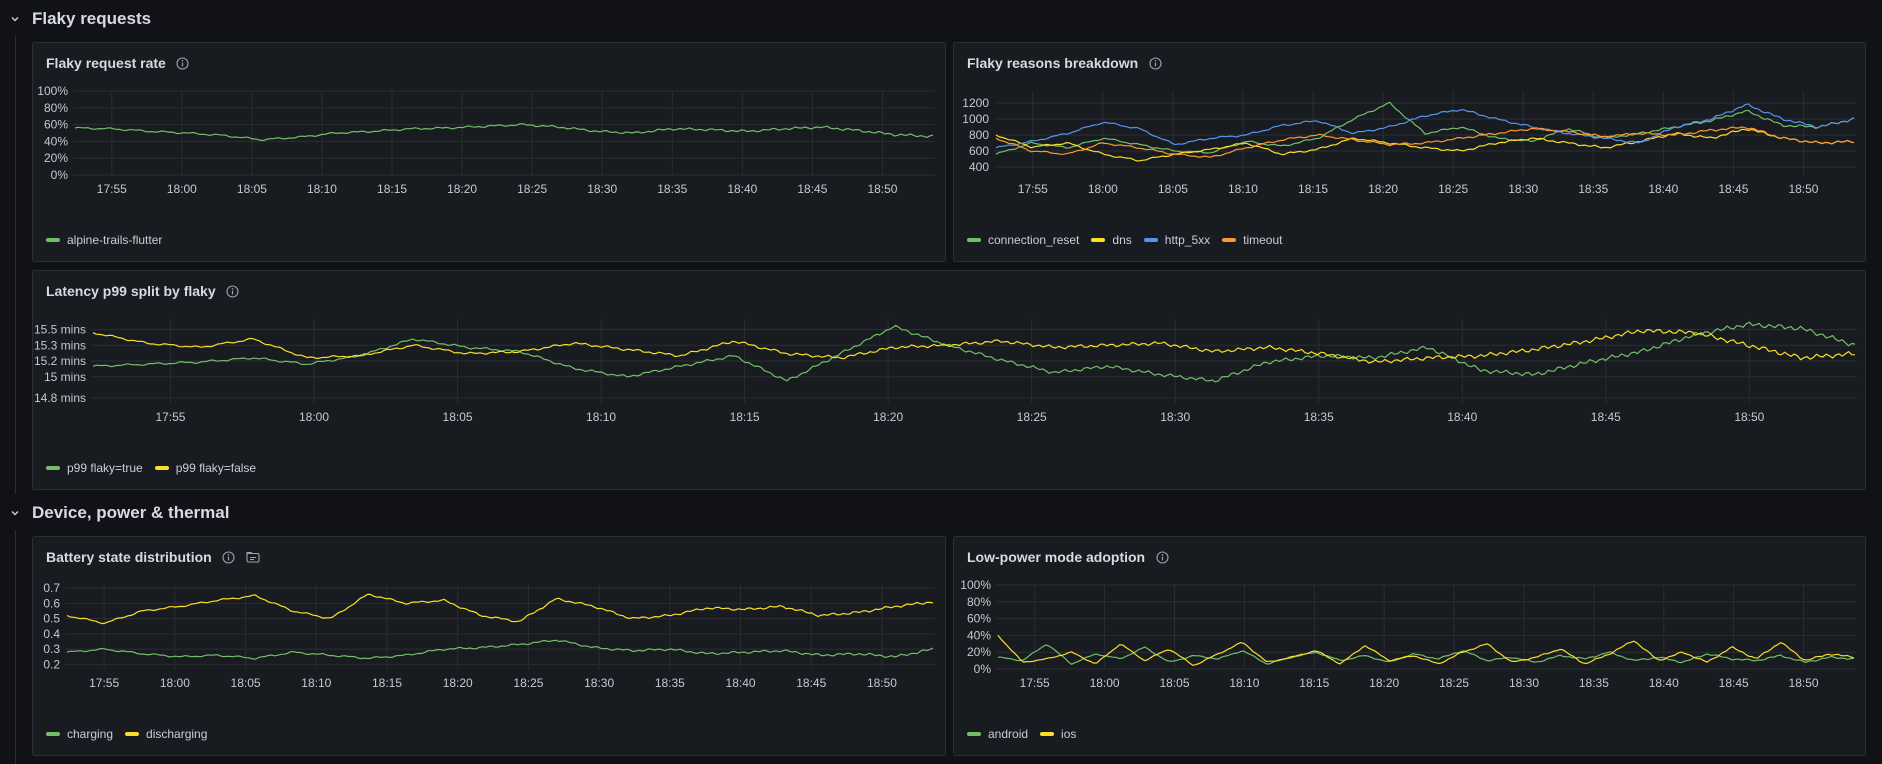 The image size is (1882, 764). I want to click on y-tick-label: 100%, so click(975, 585).